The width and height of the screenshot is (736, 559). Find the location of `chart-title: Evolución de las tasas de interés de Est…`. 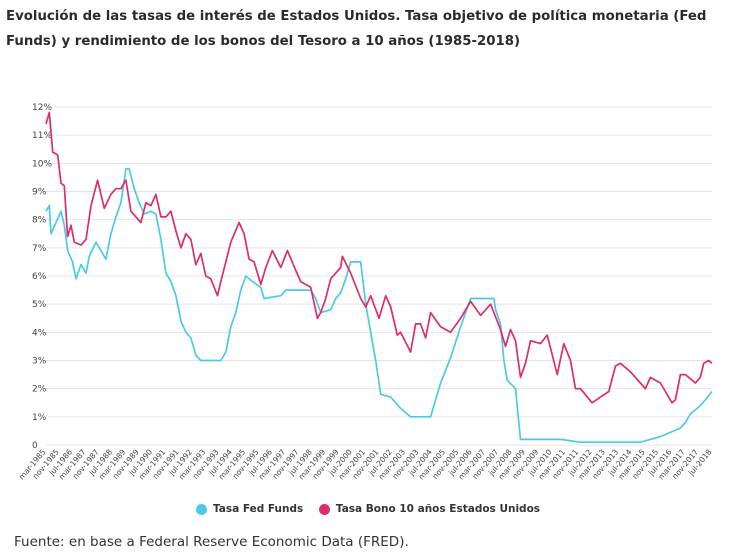

chart-title: Evolución de las tasas de interés de Est… is located at coordinates (356, 29).